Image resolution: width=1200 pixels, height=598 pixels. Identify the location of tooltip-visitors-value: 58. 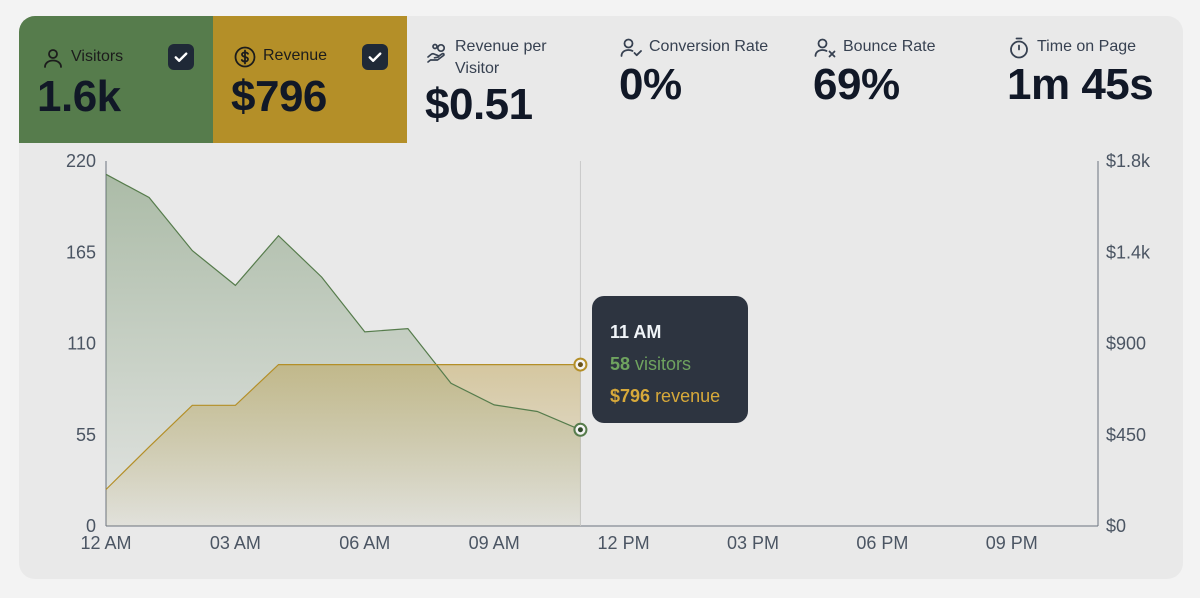
(620, 364).